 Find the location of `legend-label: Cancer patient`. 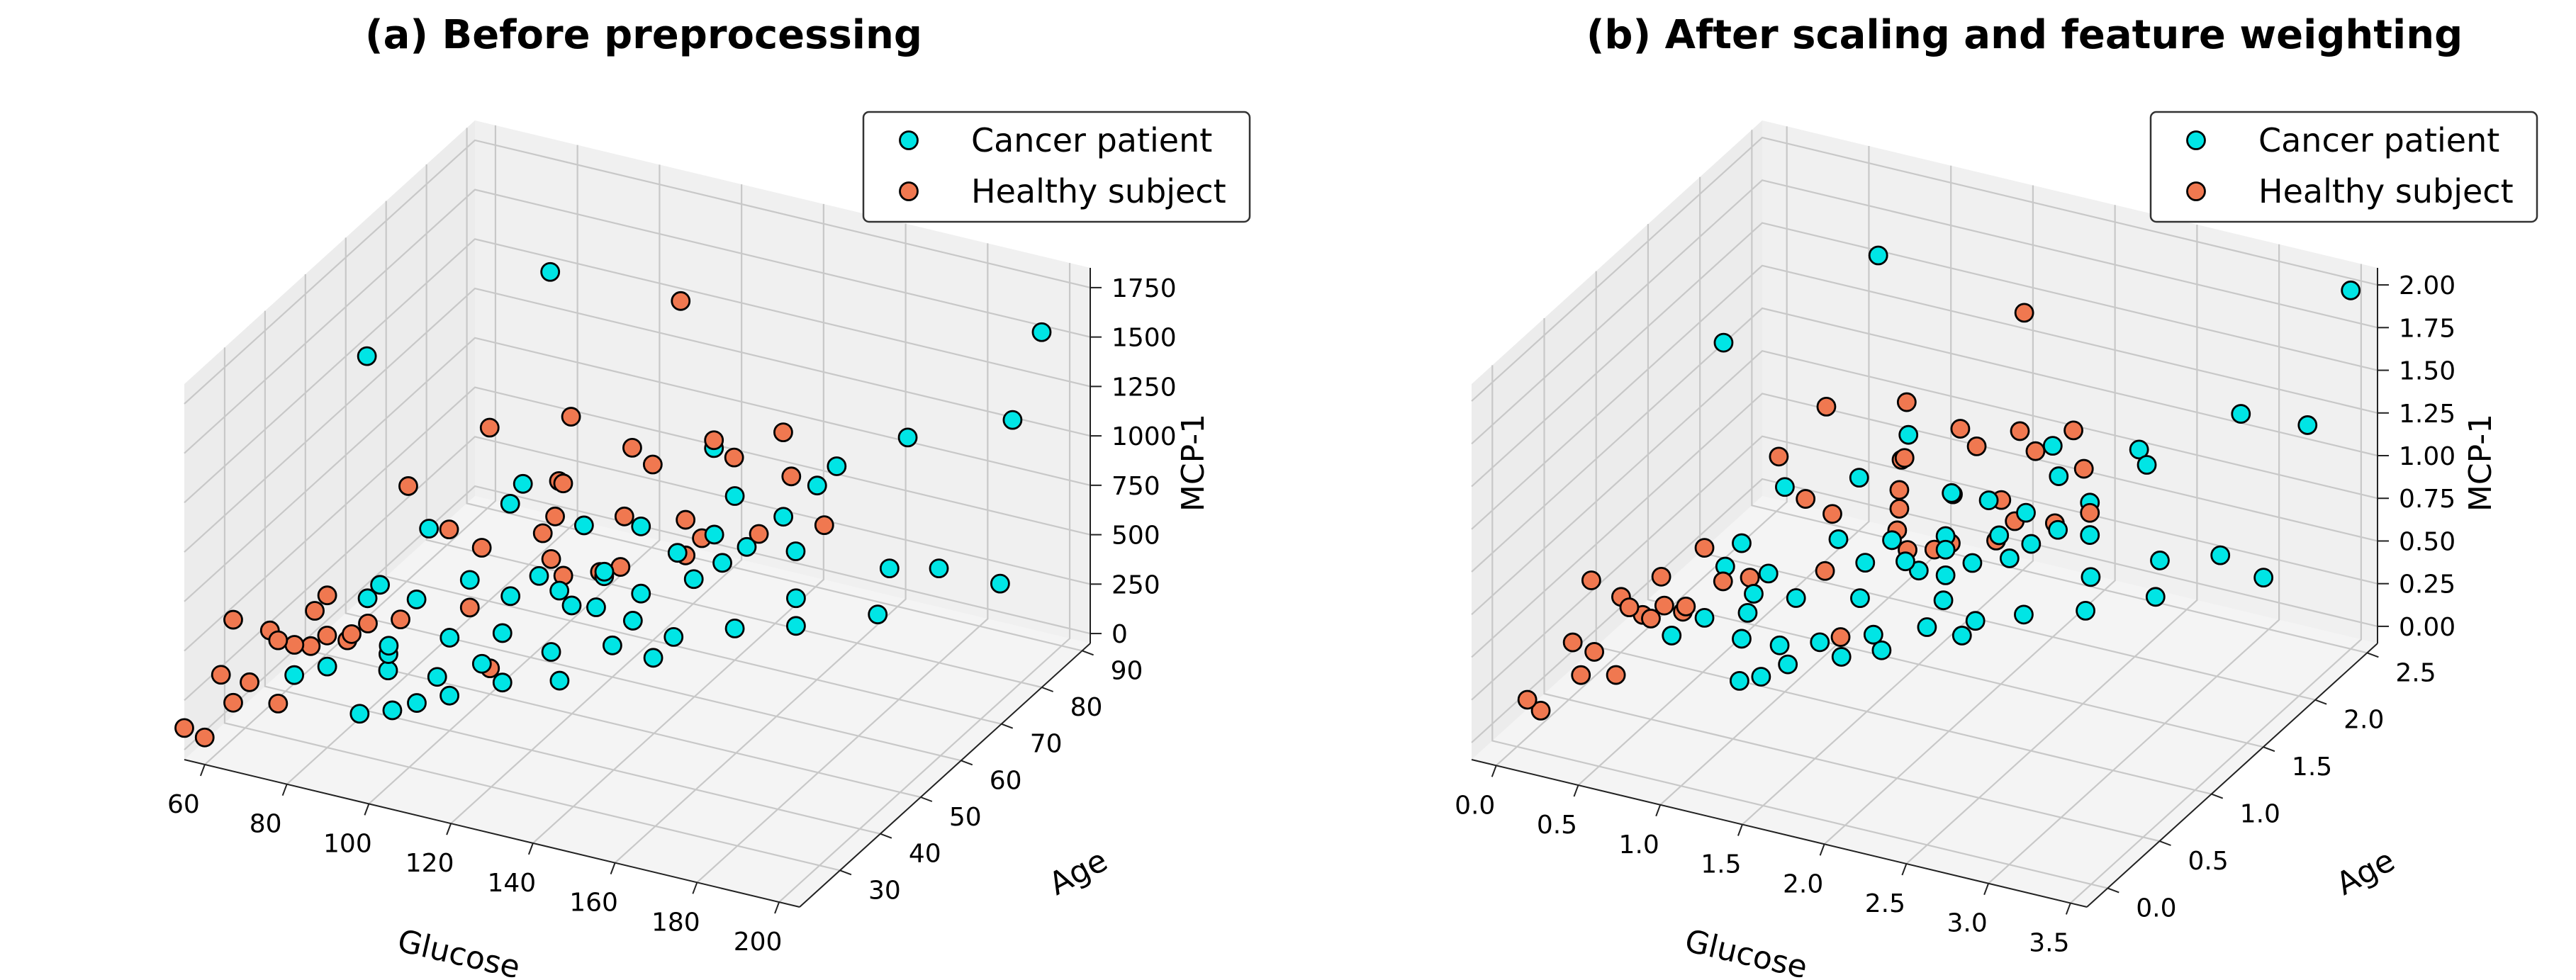

legend-label: Cancer patient is located at coordinates (2379, 140).